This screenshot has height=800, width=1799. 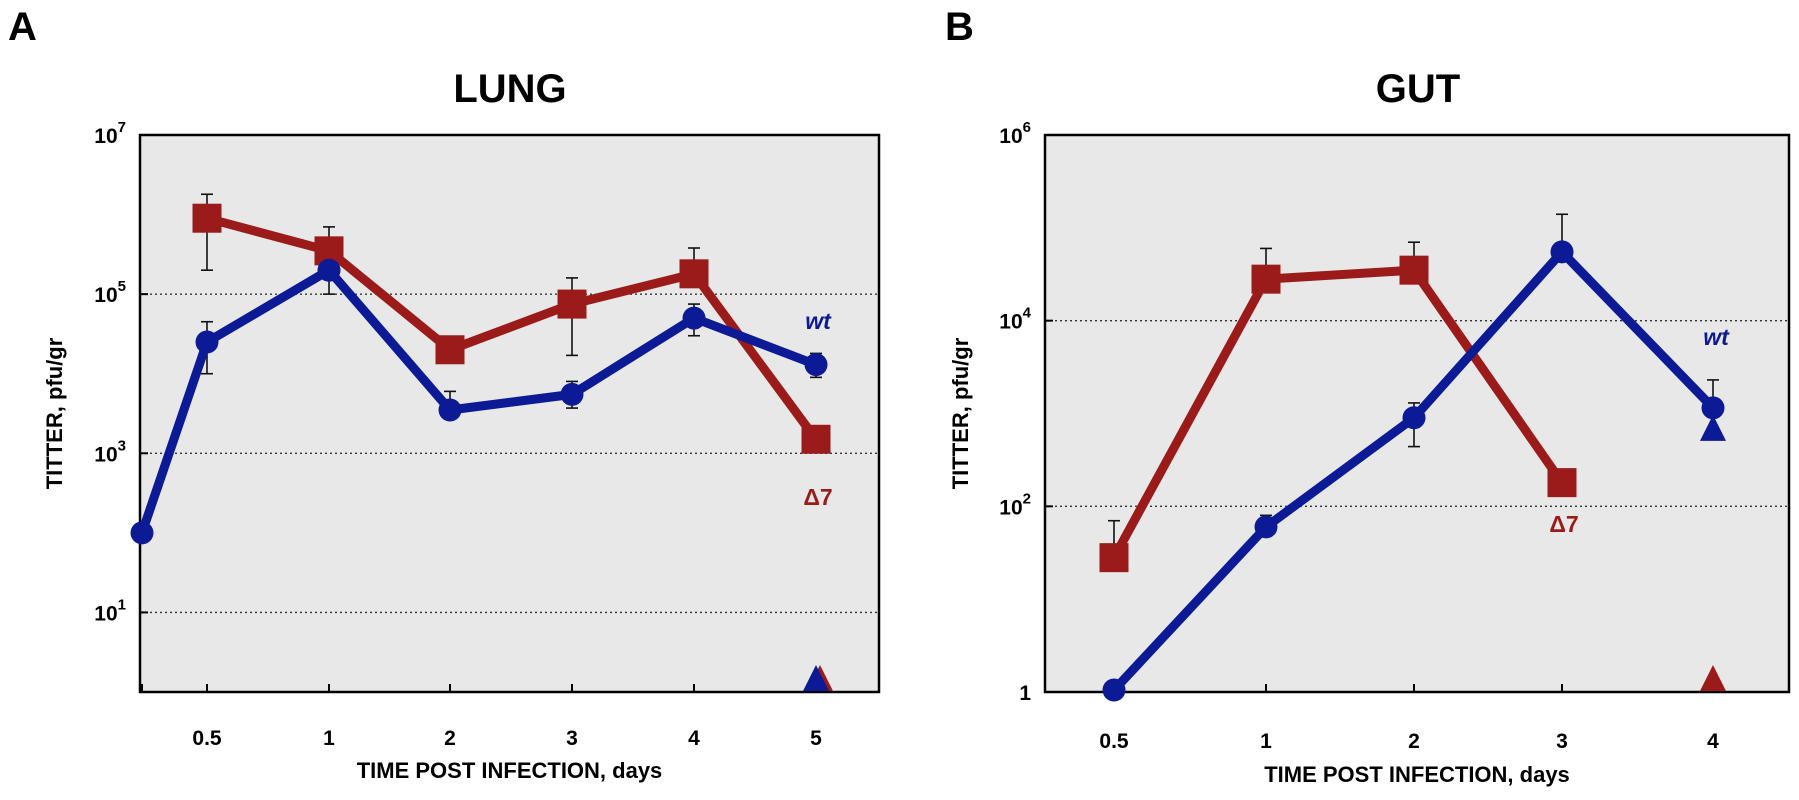 I want to click on y-tick-exponent: 4, so click(x=1027, y=313).